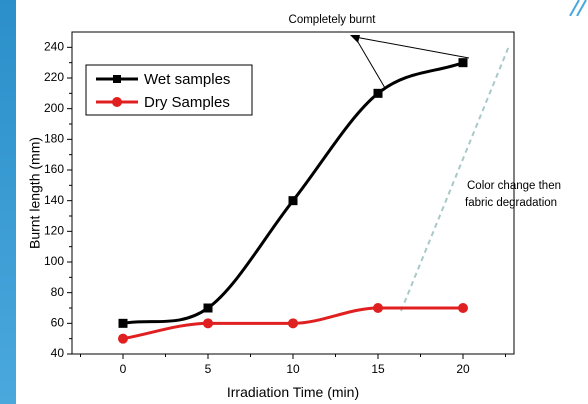  Describe the element at coordinates (511, 203) in the screenshot. I see `annotation-color-change-line-2: fabric degradation` at that location.